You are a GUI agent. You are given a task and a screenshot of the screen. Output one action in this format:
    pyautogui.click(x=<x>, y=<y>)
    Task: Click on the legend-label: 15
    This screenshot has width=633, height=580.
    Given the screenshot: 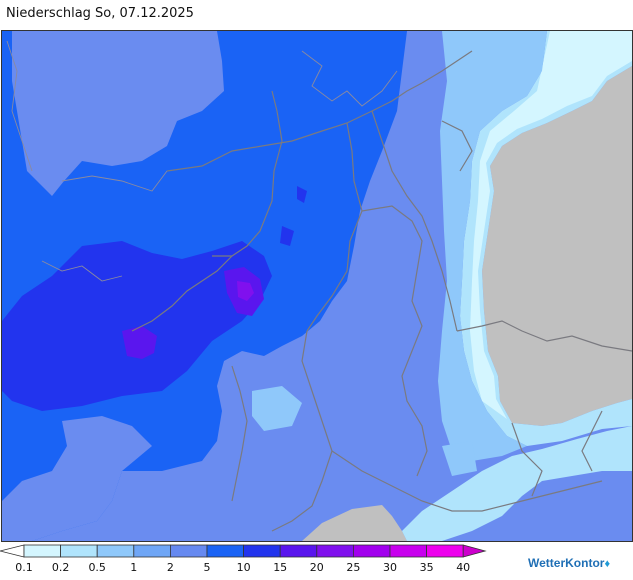 What is the action you would take?
    pyautogui.click(x=280, y=567)
    